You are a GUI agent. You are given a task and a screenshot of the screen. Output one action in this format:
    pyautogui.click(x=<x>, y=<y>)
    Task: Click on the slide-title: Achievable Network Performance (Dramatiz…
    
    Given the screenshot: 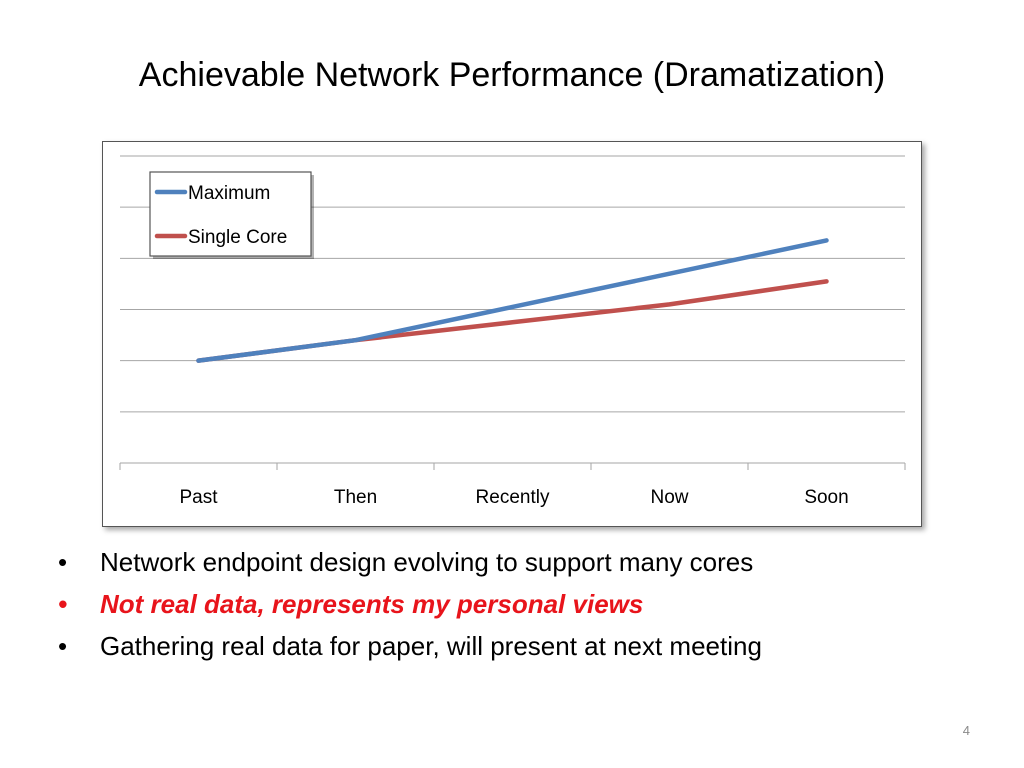 What is the action you would take?
    pyautogui.click(x=512, y=75)
    